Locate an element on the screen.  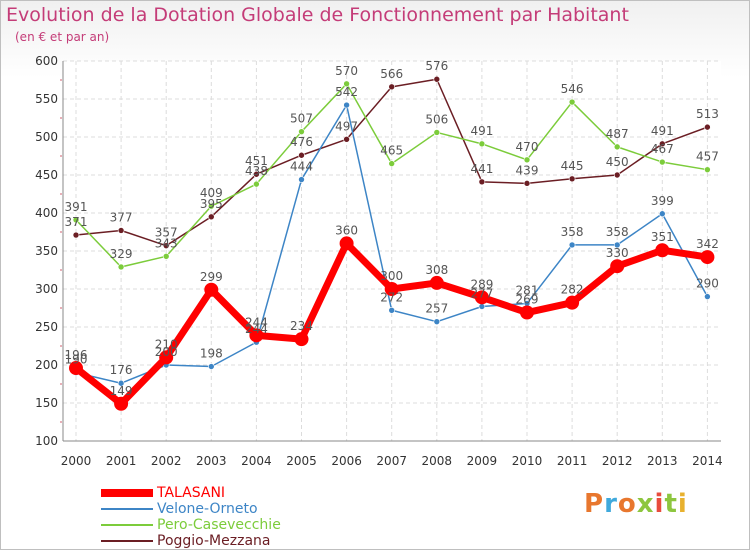
legend-label-pero-casevecchie: Pero-Casevecchie is located at coordinates (219, 525).